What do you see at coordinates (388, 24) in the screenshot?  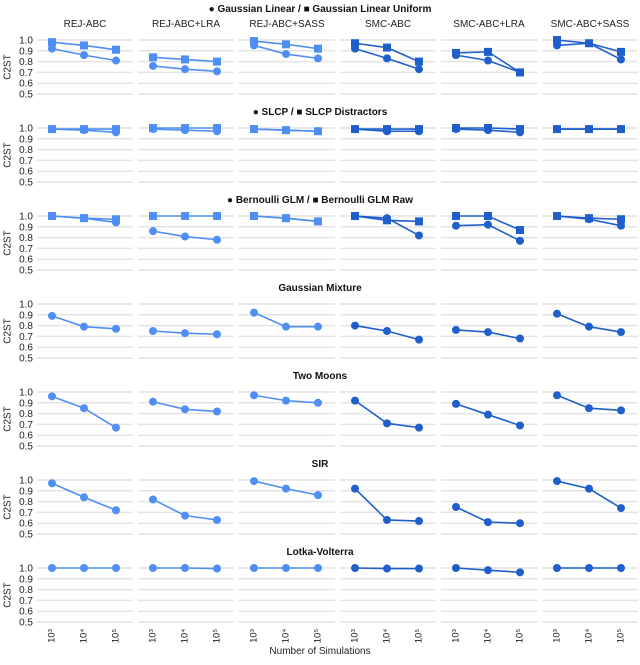 I see `column-title: SMC-ABC` at bounding box center [388, 24].